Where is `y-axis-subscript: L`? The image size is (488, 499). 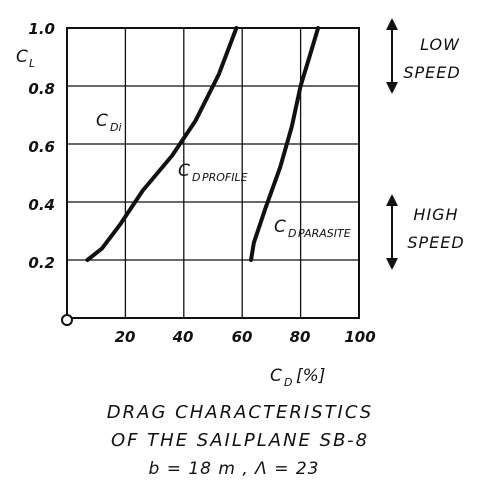 y-axis-subscript: L is located at coordinates (32, 63).